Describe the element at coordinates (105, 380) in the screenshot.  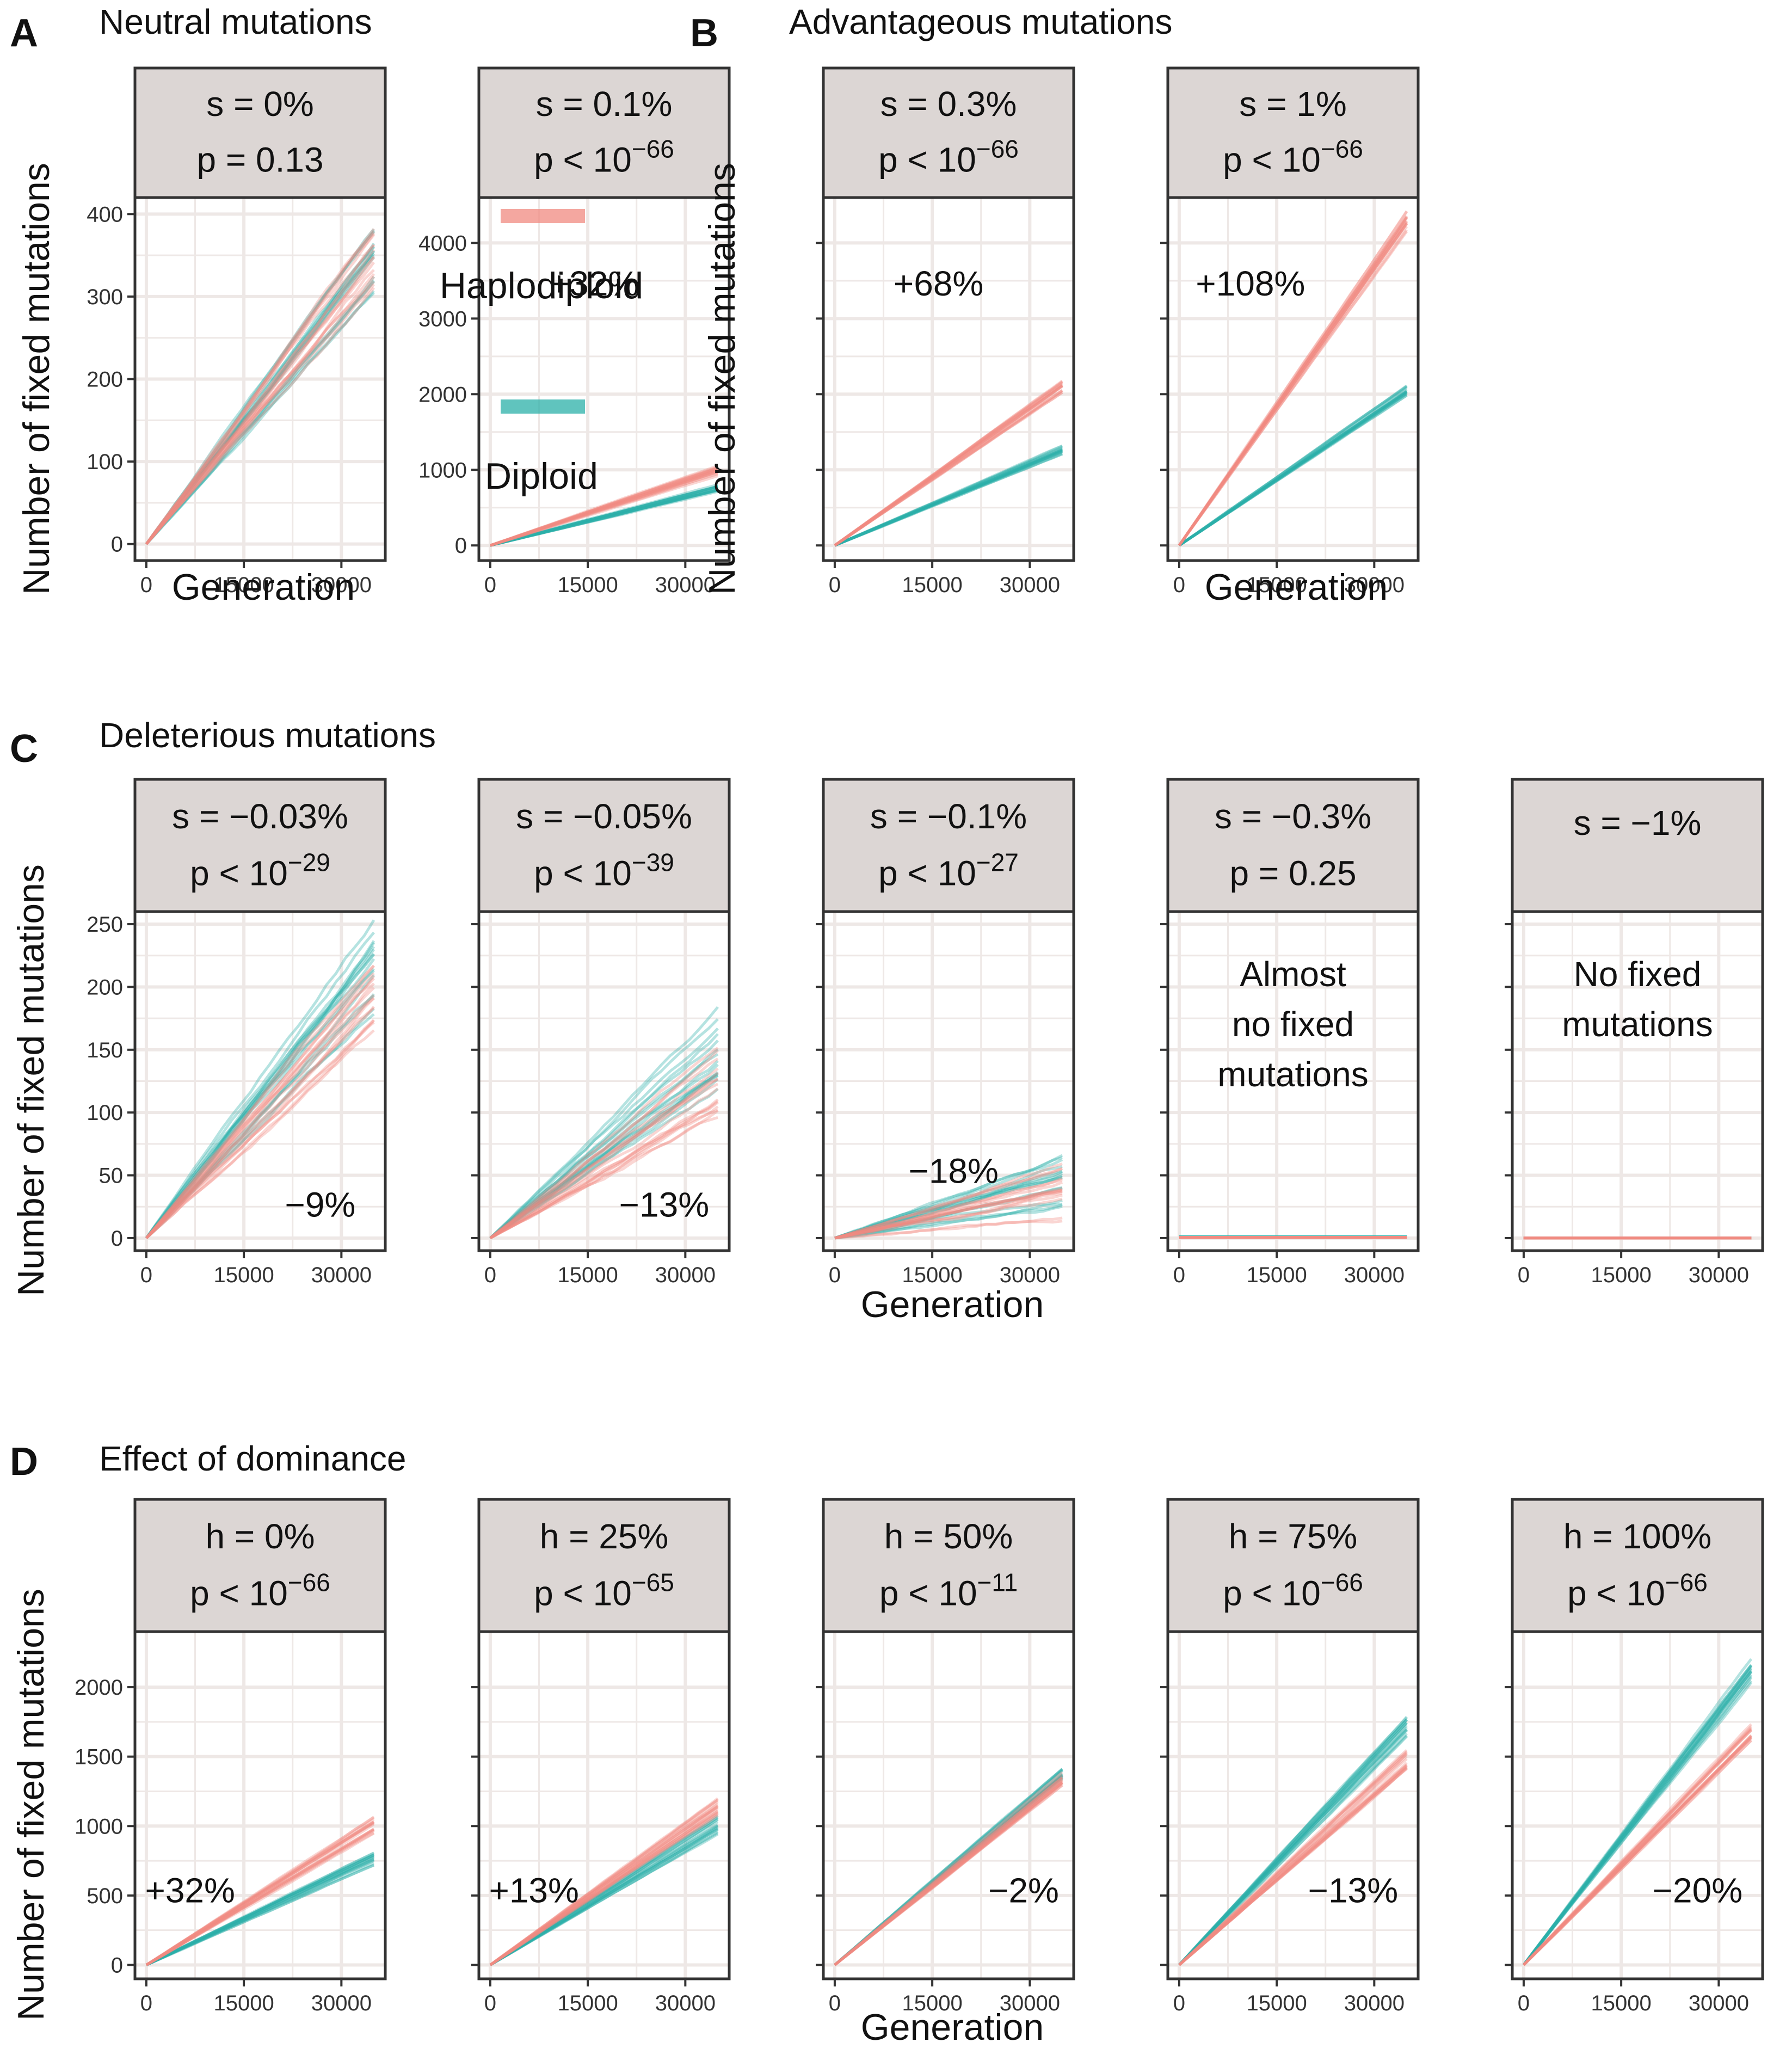
I see `y-tick-label: 200` at that location.